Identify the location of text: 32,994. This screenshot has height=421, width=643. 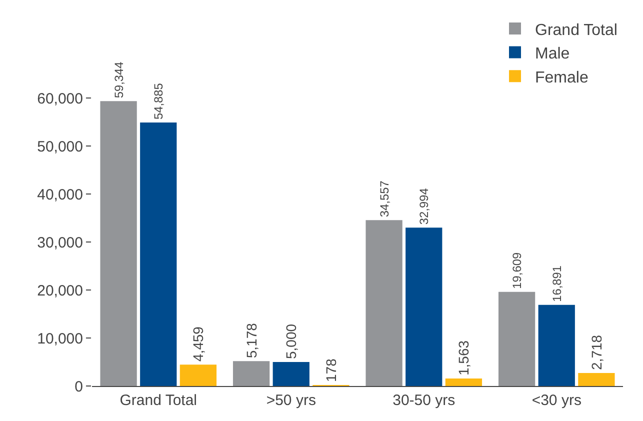
(424, 206).